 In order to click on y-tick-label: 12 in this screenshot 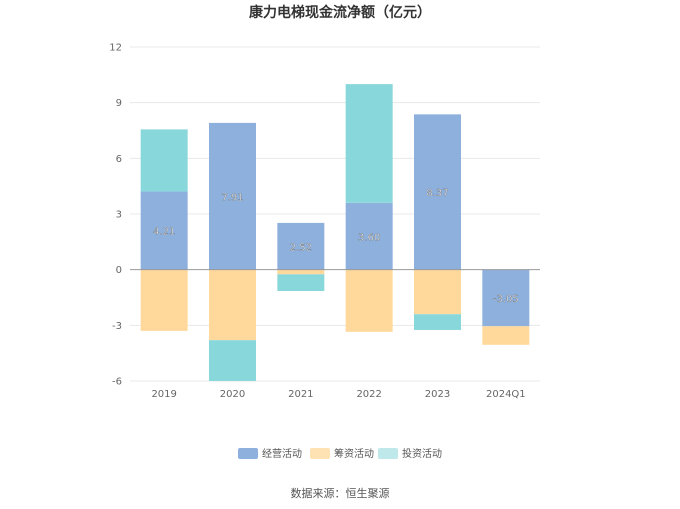, I will do `click(115, 48)`.